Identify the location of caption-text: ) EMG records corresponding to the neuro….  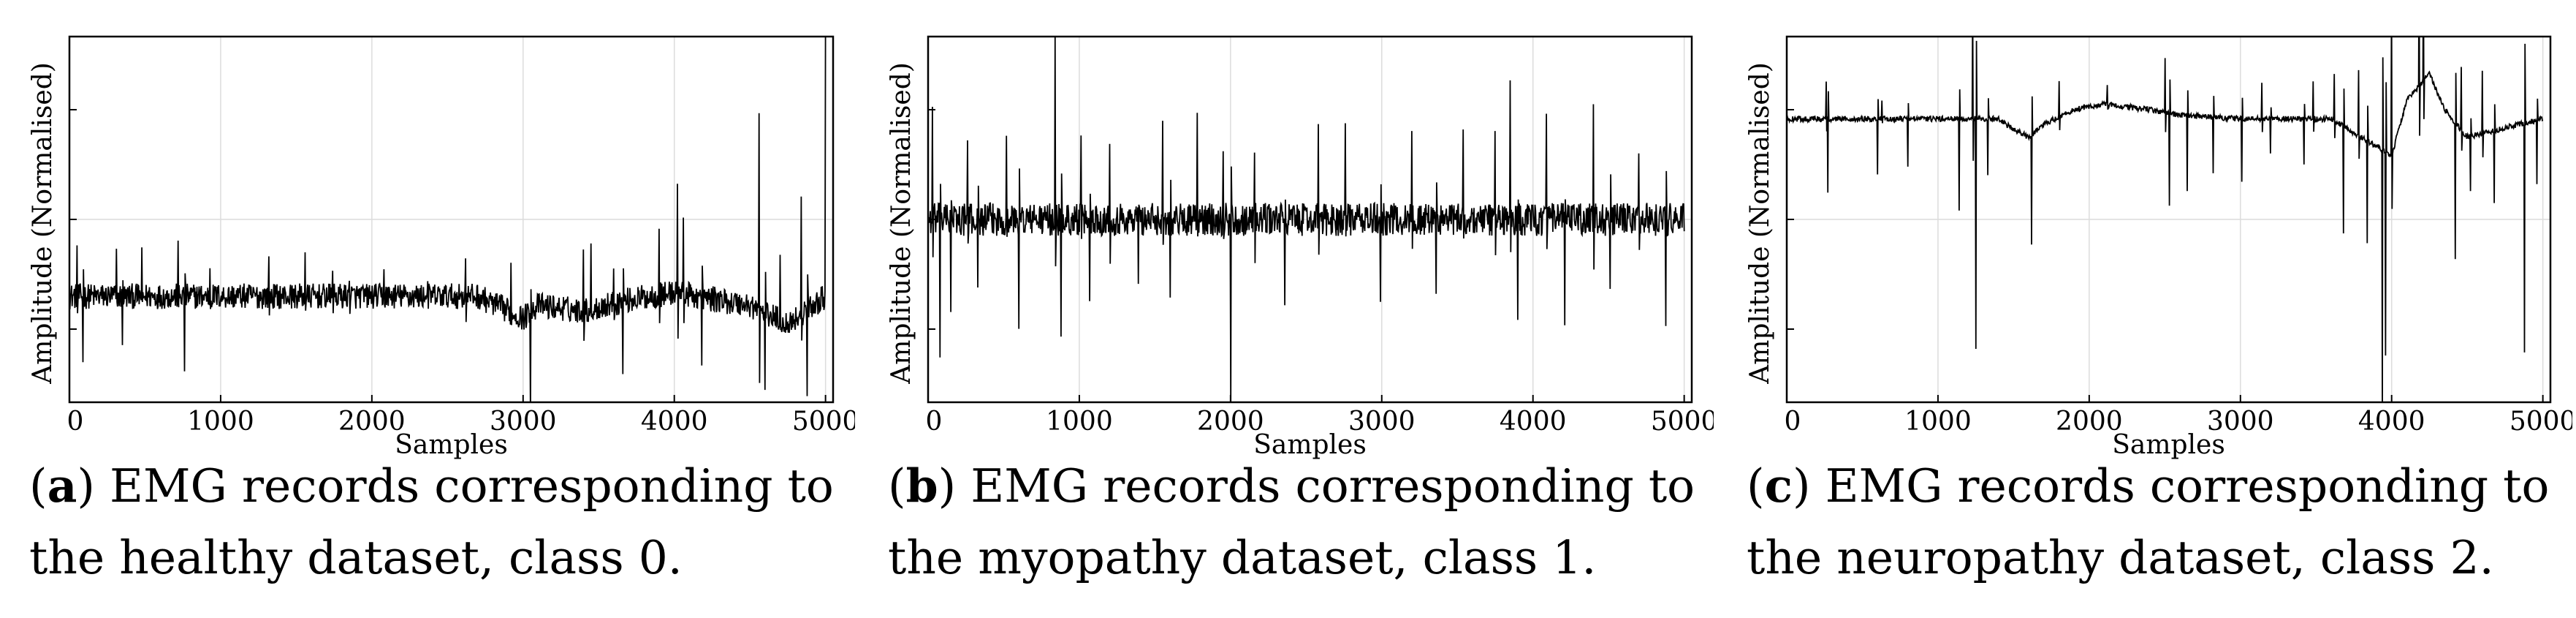
(2148, 521).